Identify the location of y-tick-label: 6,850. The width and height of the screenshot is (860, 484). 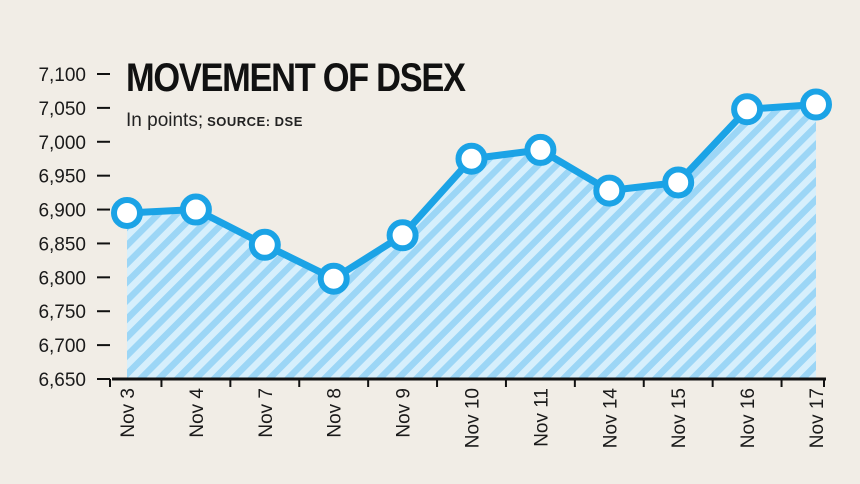
(62, 244).